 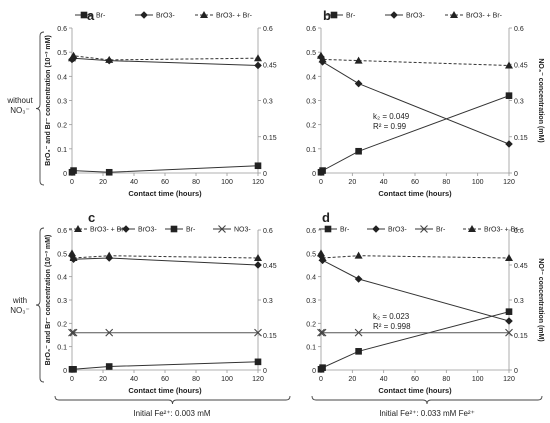 What do you see at coordinates (19, 300) in the screenshot?
I see `row-label-with: with` at bounding box center [19, 300].